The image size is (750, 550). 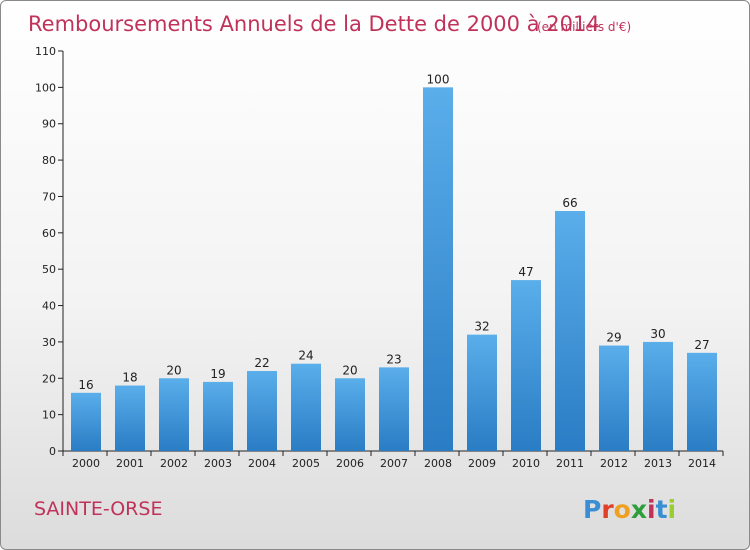 What do you see at coordinates (482, 463) in the screenshot?
I see `x-tick-label: 2009` at bounding box center [482, 463].